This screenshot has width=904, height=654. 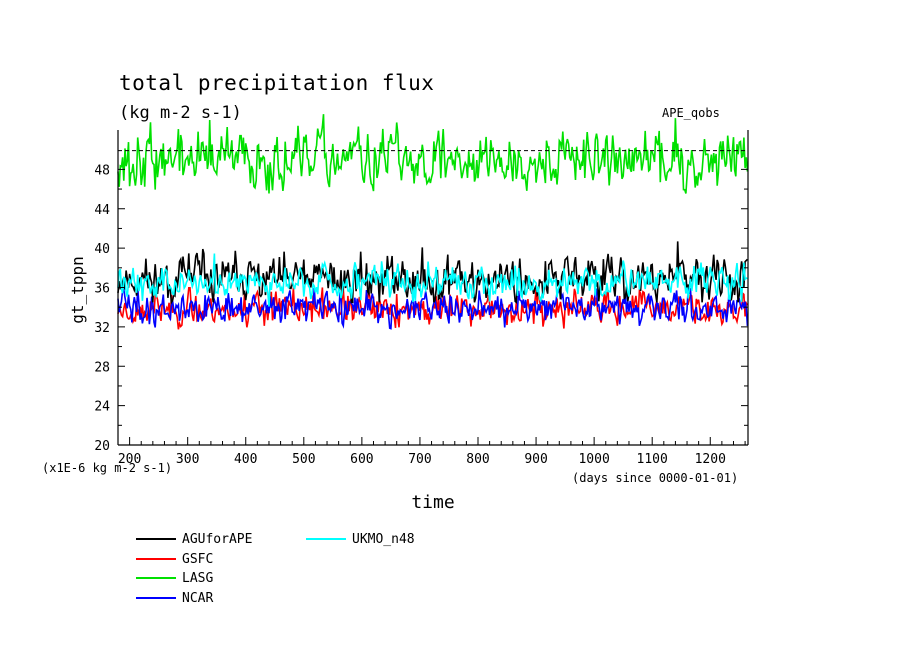 What do you see at coordinates (197, 598) in the screenshot?
I see `legend-label-ncar: NCAR` at bounding box center [197, 598].